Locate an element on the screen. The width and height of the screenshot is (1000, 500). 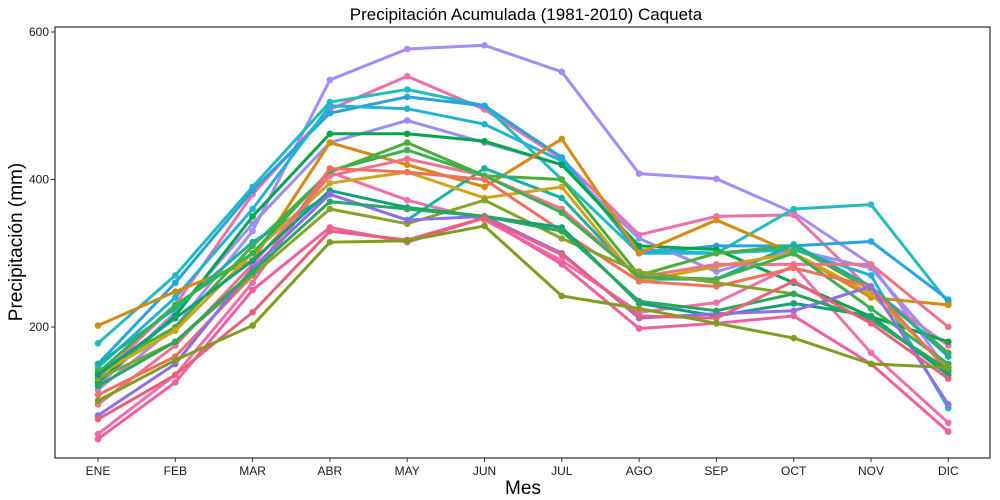
y-tick-label: 200 is located at coordinates (39, 327).